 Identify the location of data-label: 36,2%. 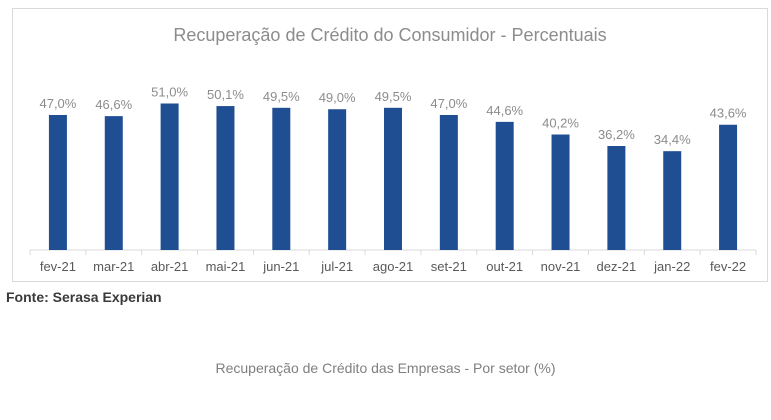
(616, 134).